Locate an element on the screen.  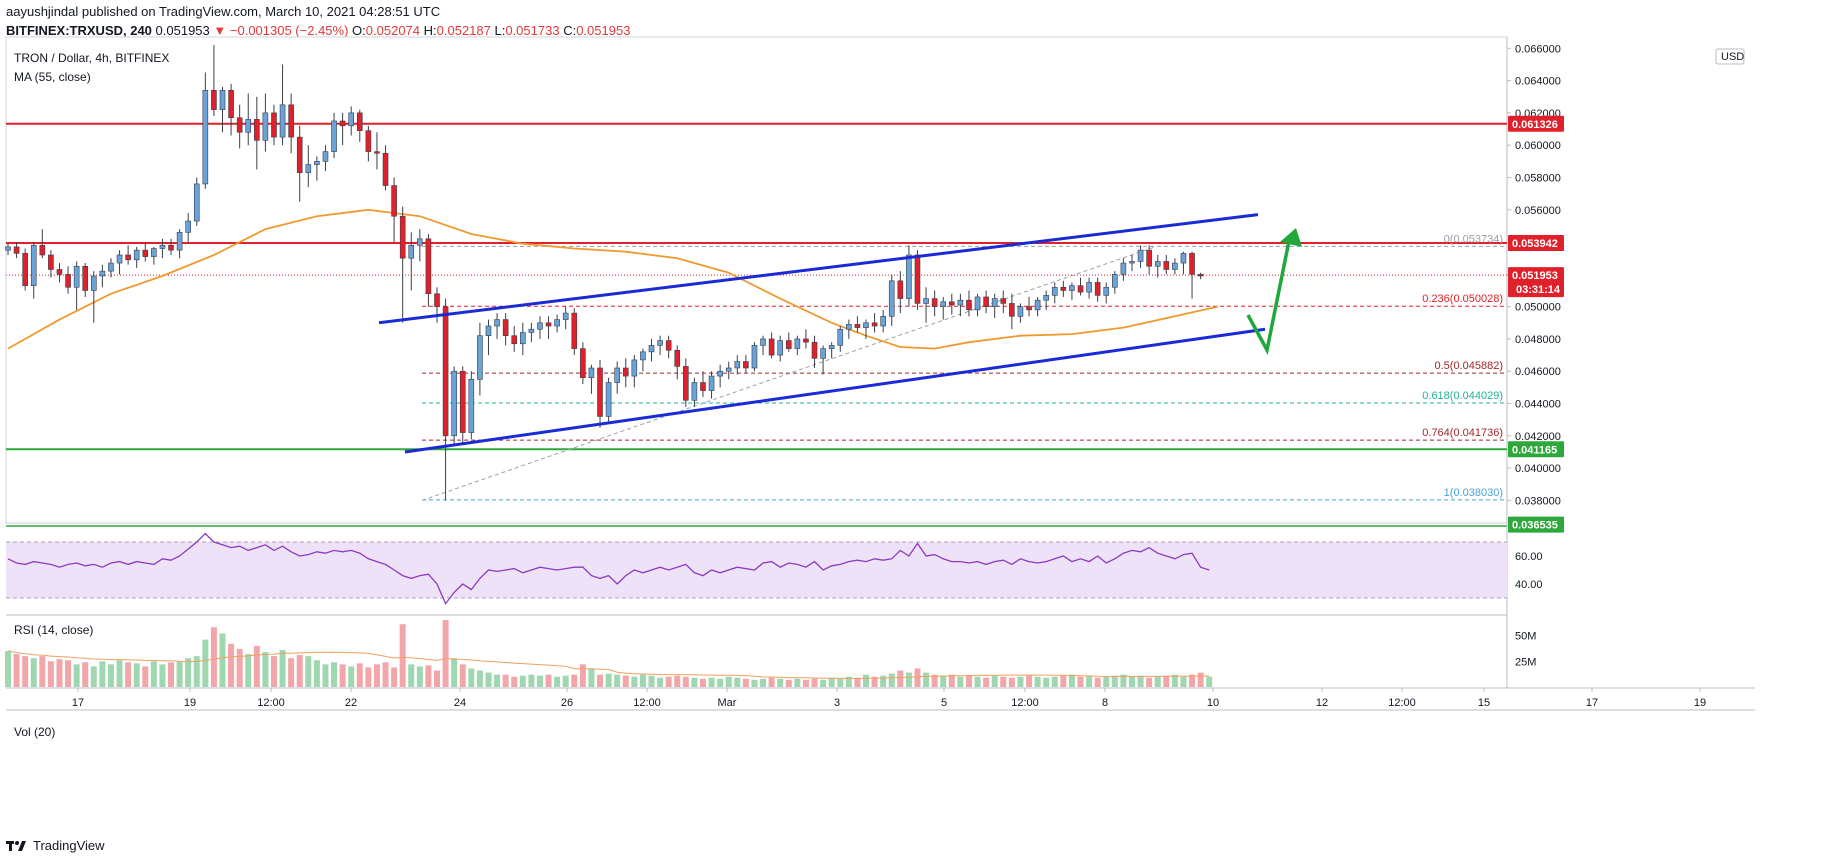
time-tick-label: 12 is located at coordinates (1322, 703).